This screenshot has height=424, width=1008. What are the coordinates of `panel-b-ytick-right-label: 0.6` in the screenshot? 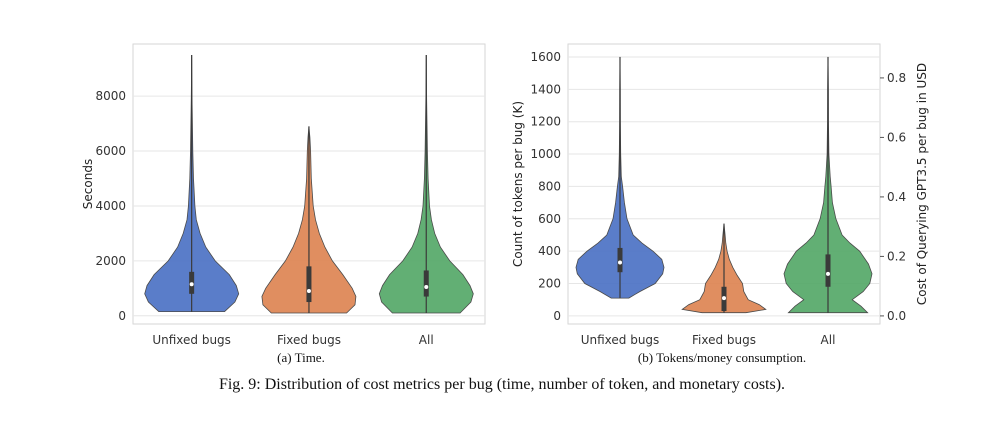 It's located at (896, 137).